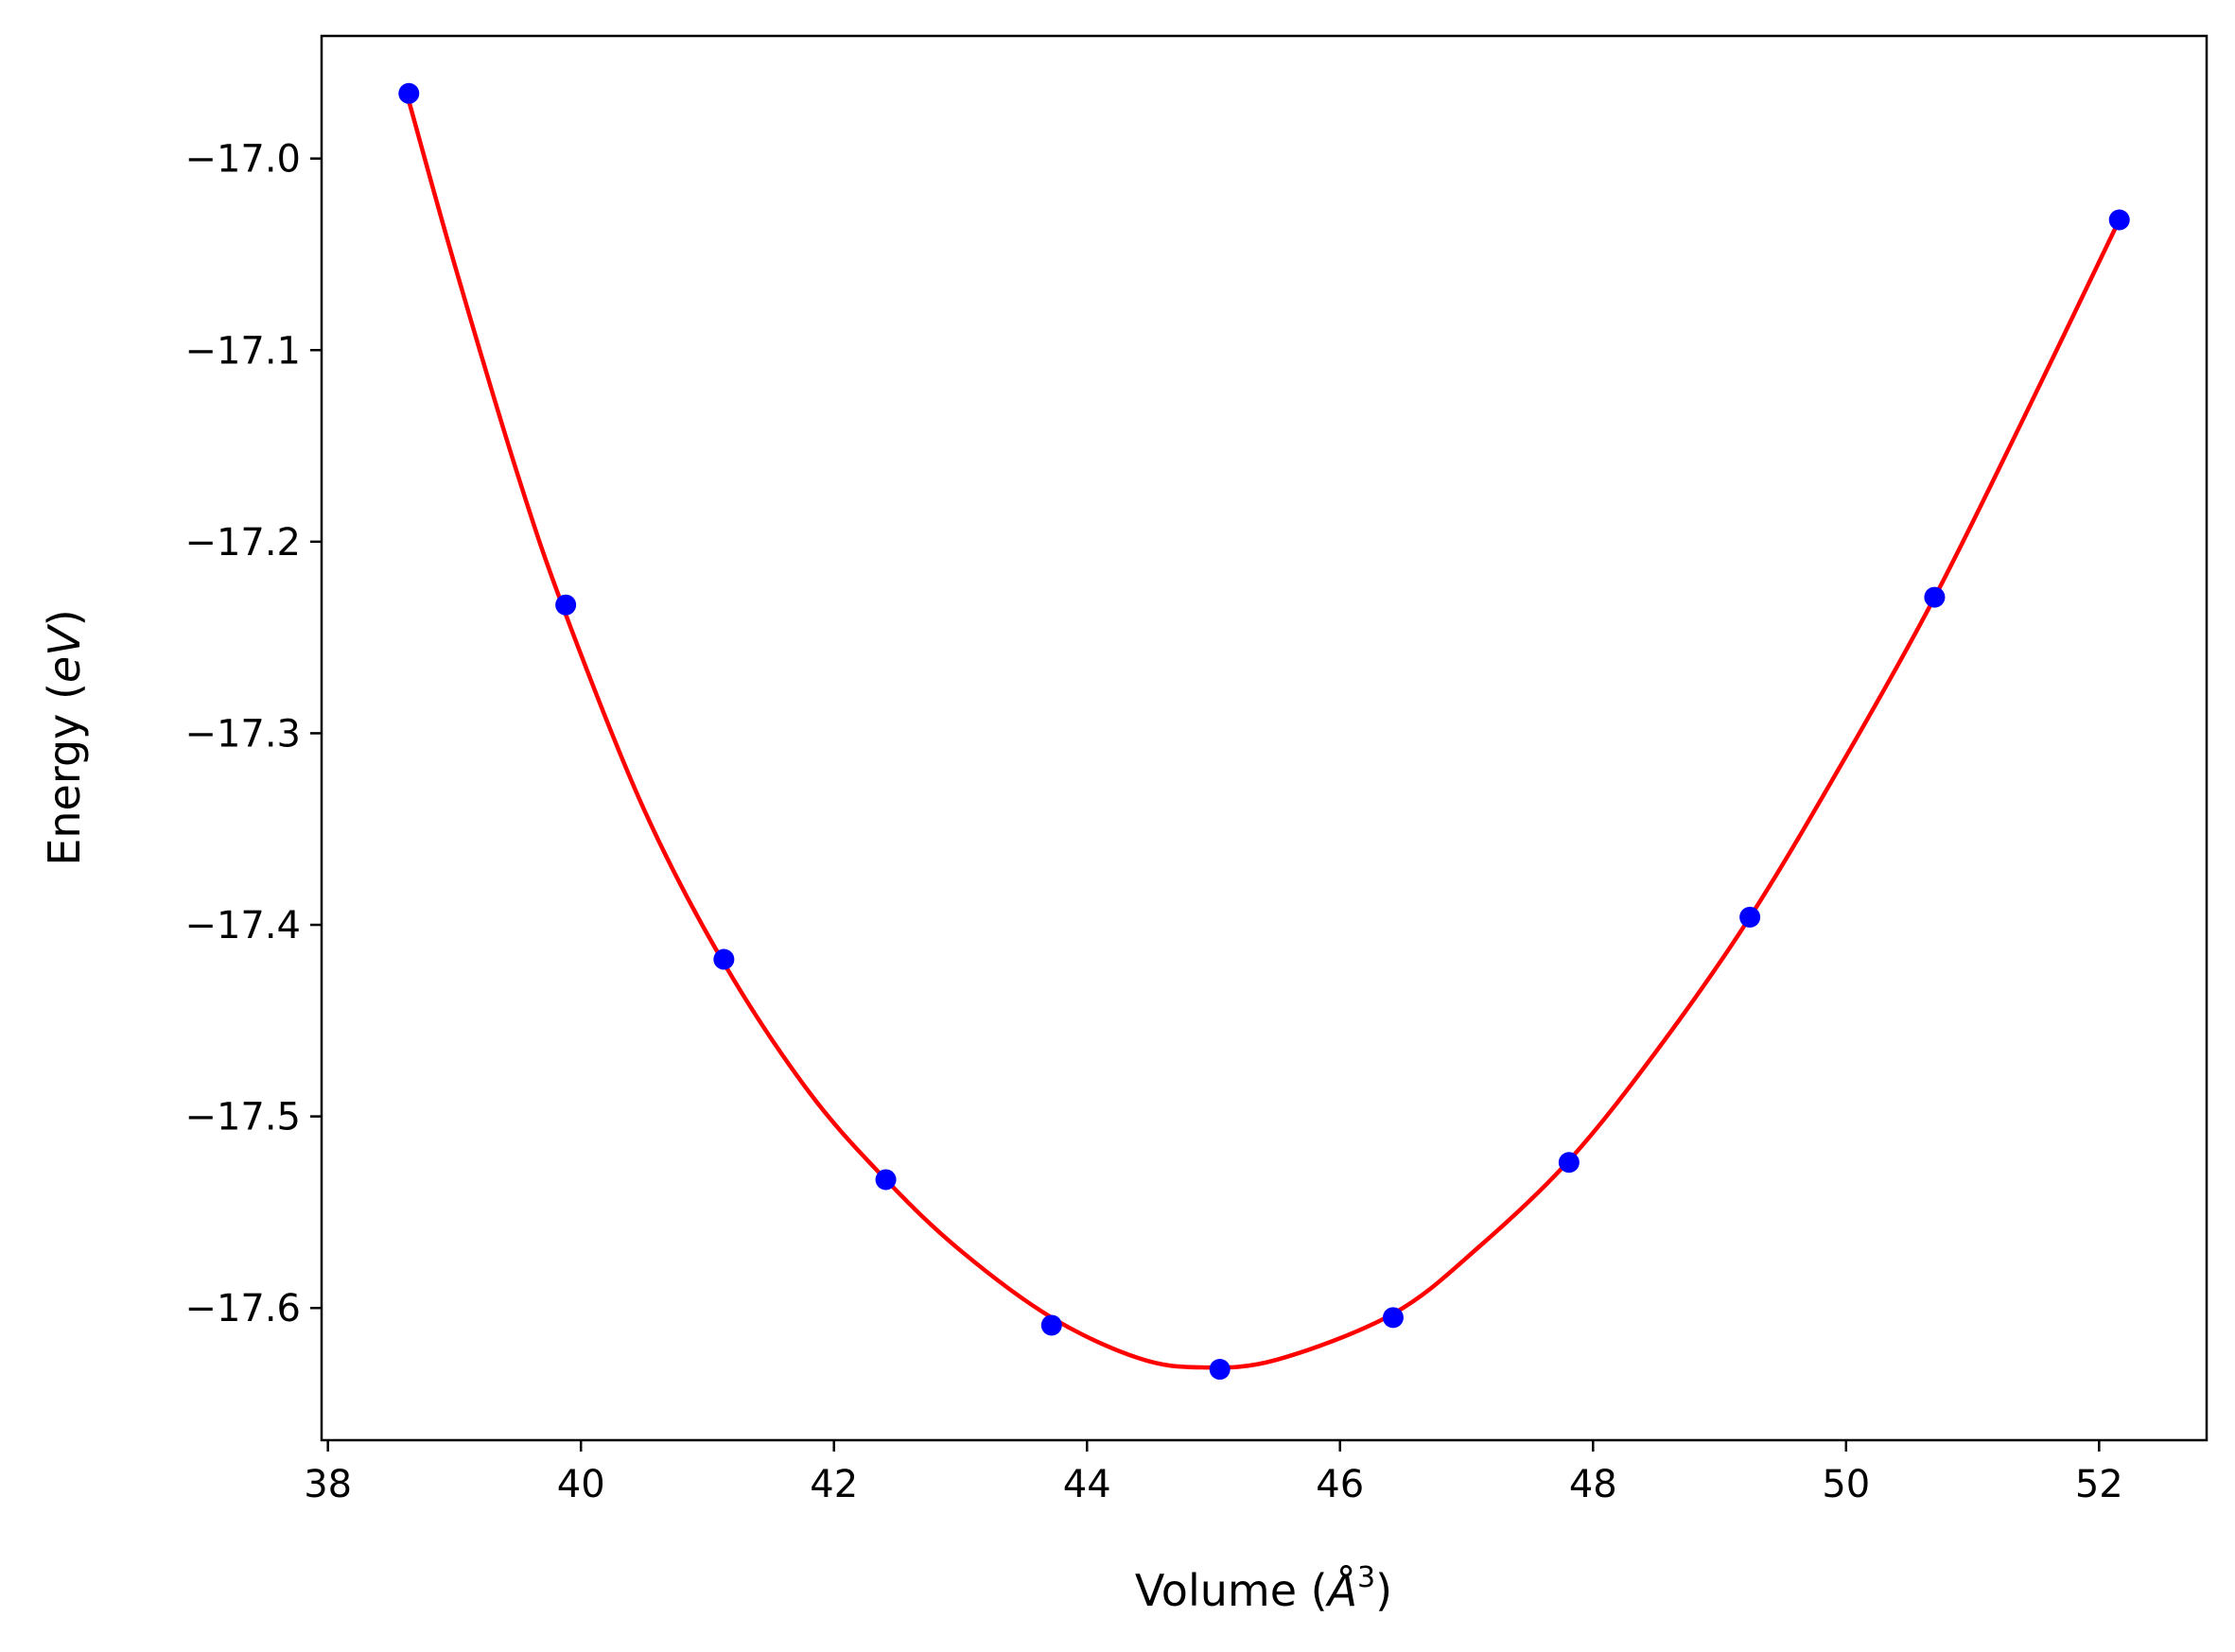 This screenshot has width=2235, height=1652. What do you see at coordinates (242, 734) in the screenshot?
I see `y-tick-label: −17.3` at bounding box center [242, 734].